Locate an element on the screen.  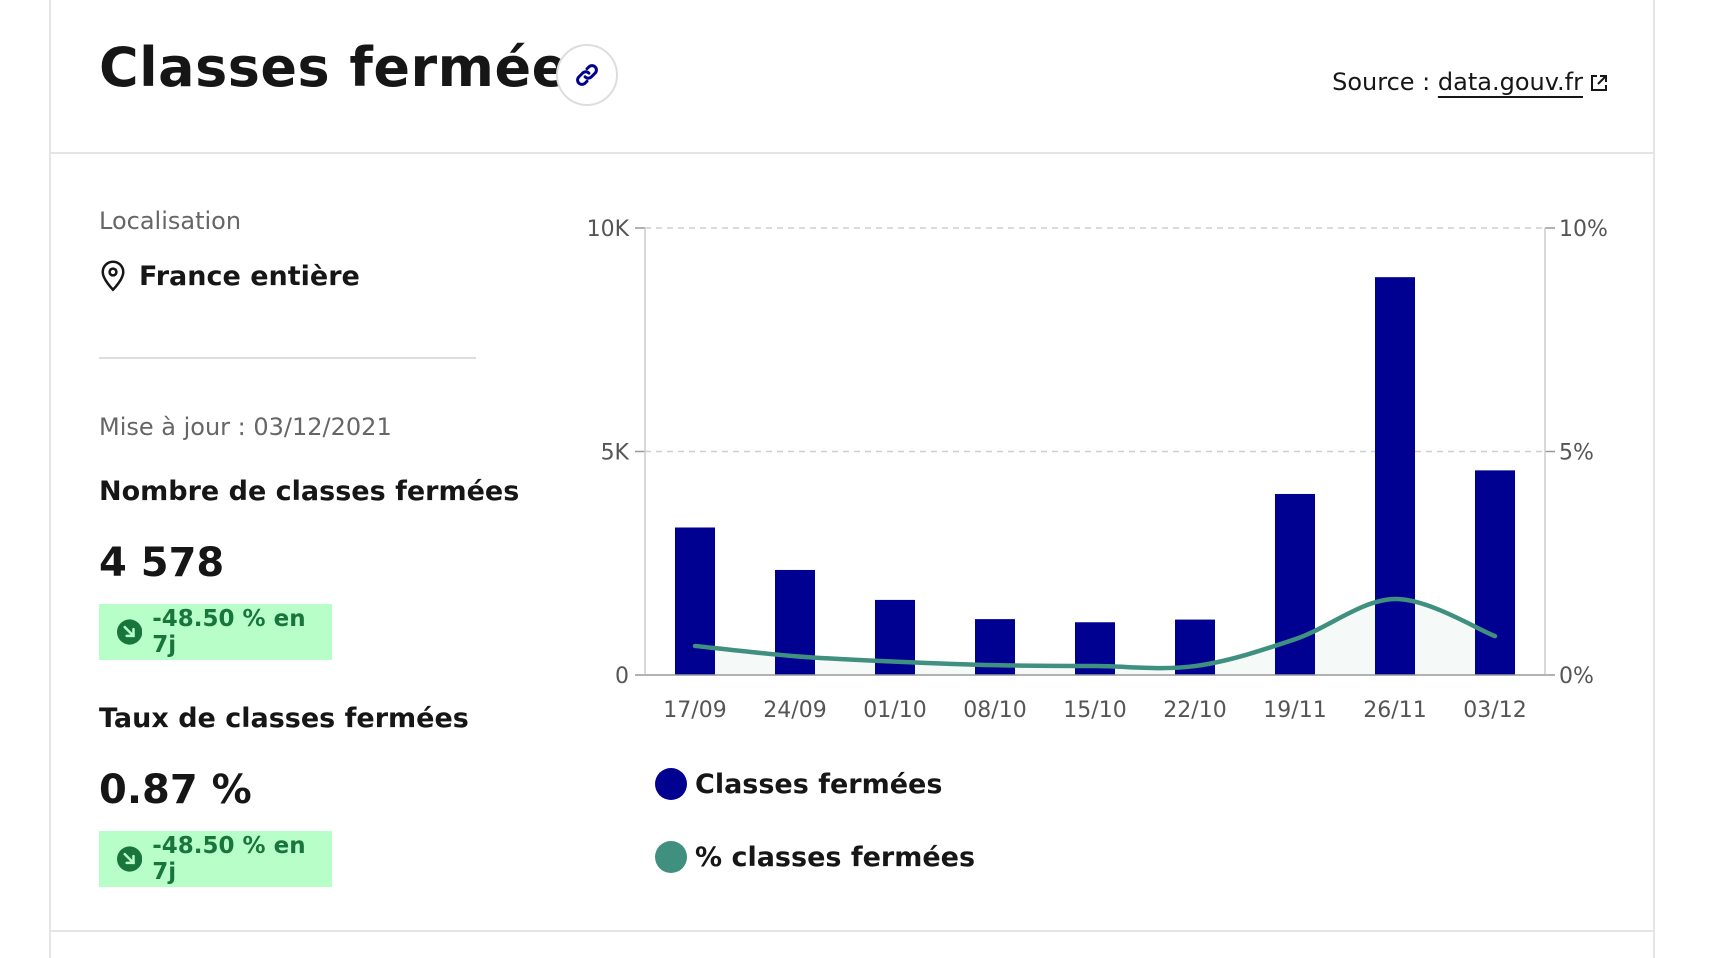
source-prefix: Source : is located at coordinates (1385, 82).